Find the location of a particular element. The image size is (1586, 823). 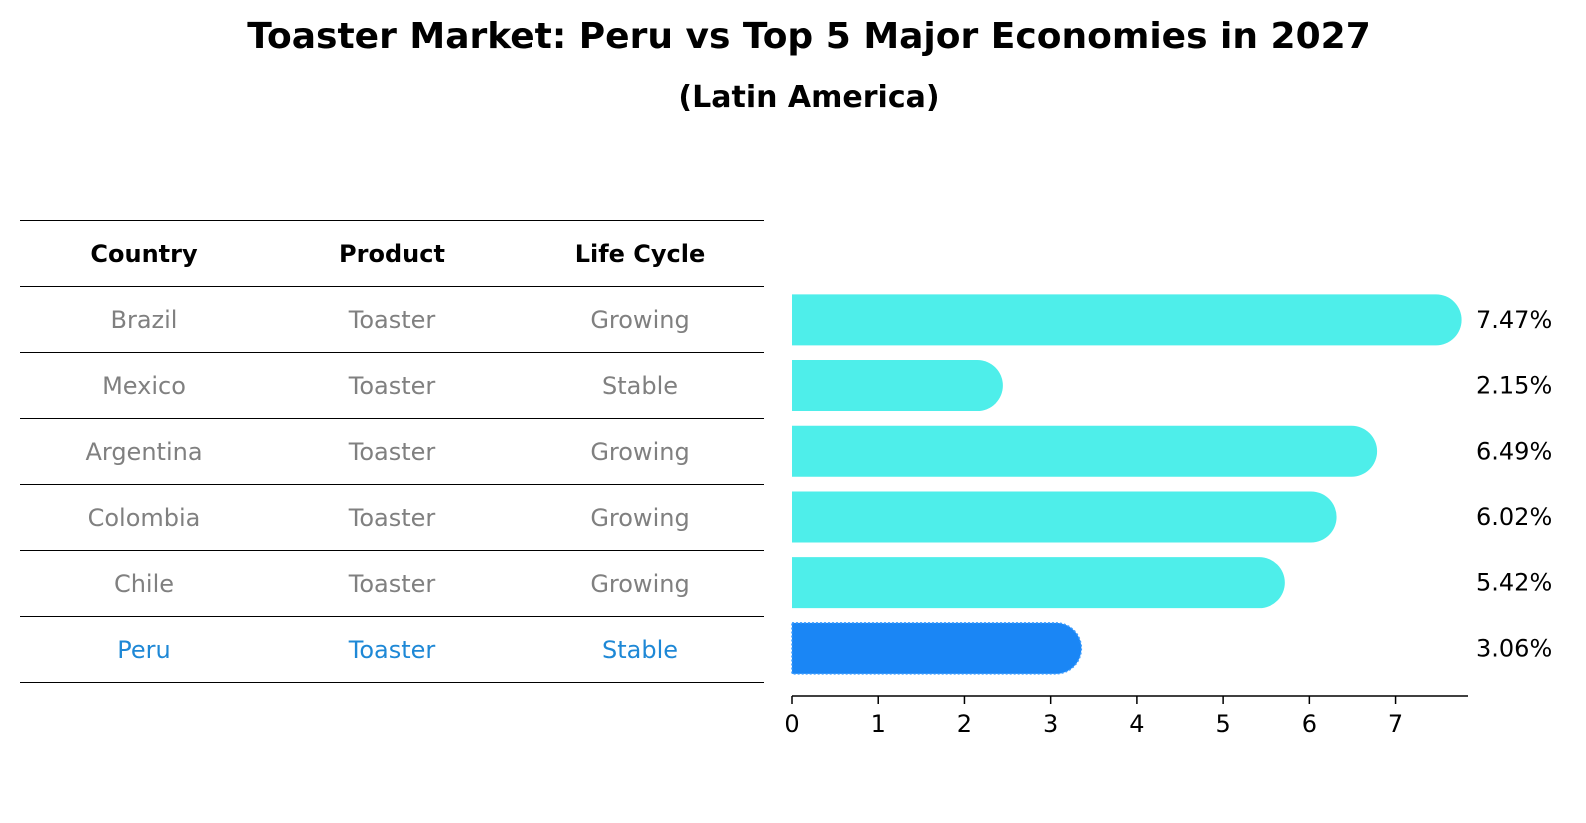

x-tick-label-5: 5 is located at coordinates (1222, 724).